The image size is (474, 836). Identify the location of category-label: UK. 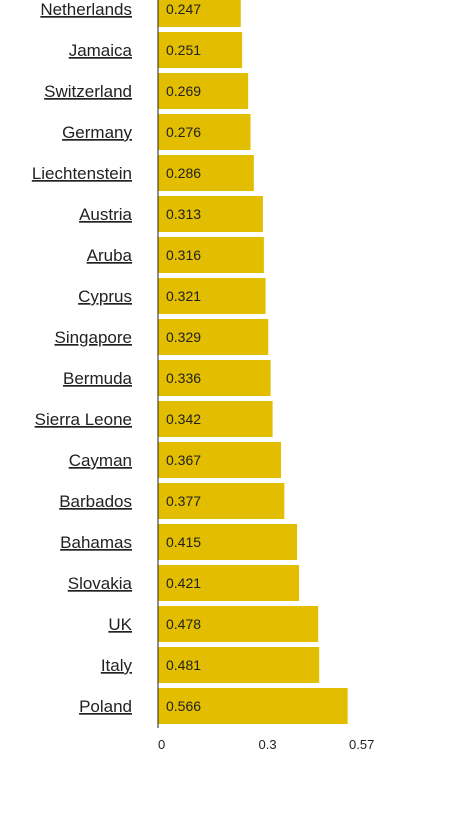
(120, 624).